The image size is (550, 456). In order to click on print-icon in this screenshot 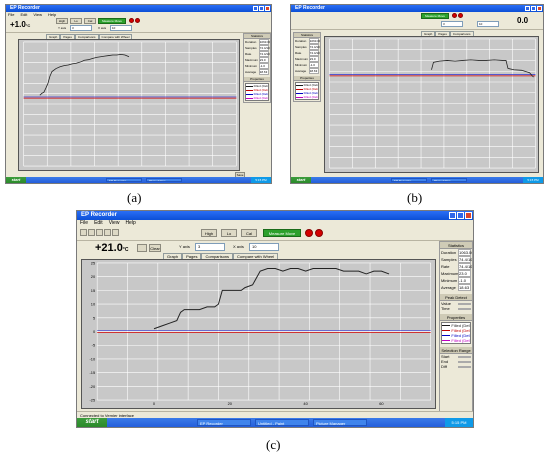, I will do `click(107, 232)`.